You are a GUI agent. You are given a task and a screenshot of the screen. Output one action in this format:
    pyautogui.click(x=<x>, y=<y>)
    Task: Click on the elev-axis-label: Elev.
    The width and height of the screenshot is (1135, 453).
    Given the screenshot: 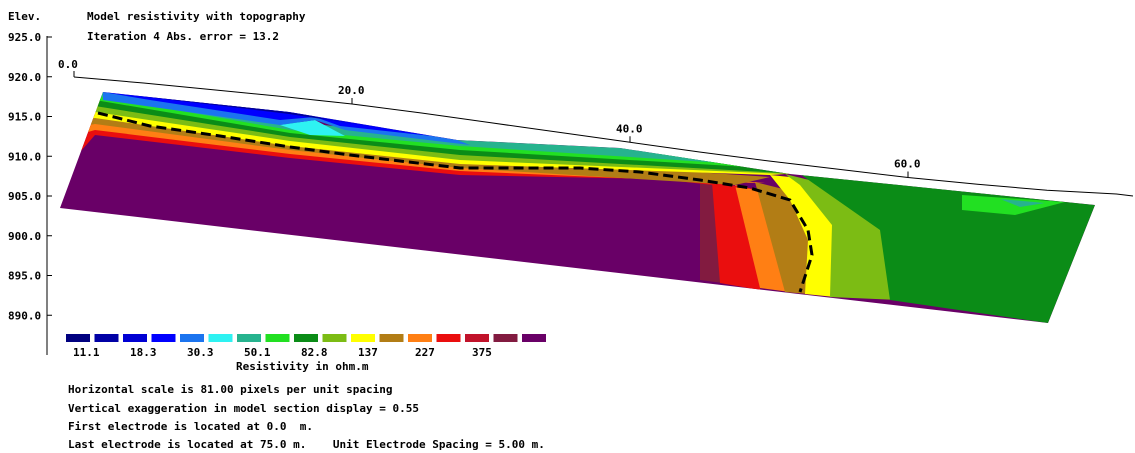 What is the action you would take?
    pyautogui.click(x=25, y=16)
    